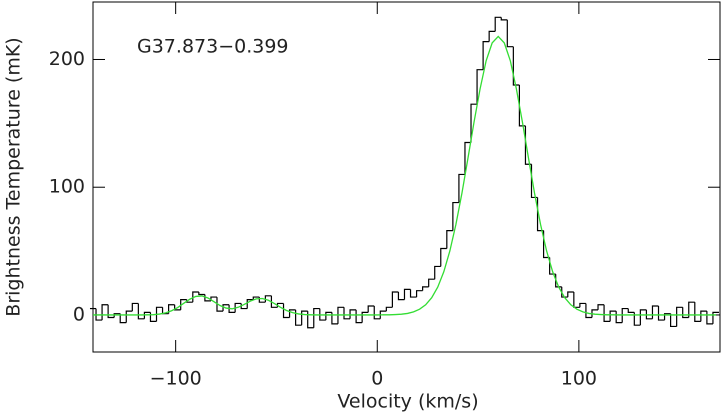 Image resolution: width=722 pixels, height=415 pixels. Describe the element at coordinates (377, 379) in the screenshot. I see `x-tick-label: 0` at that location.